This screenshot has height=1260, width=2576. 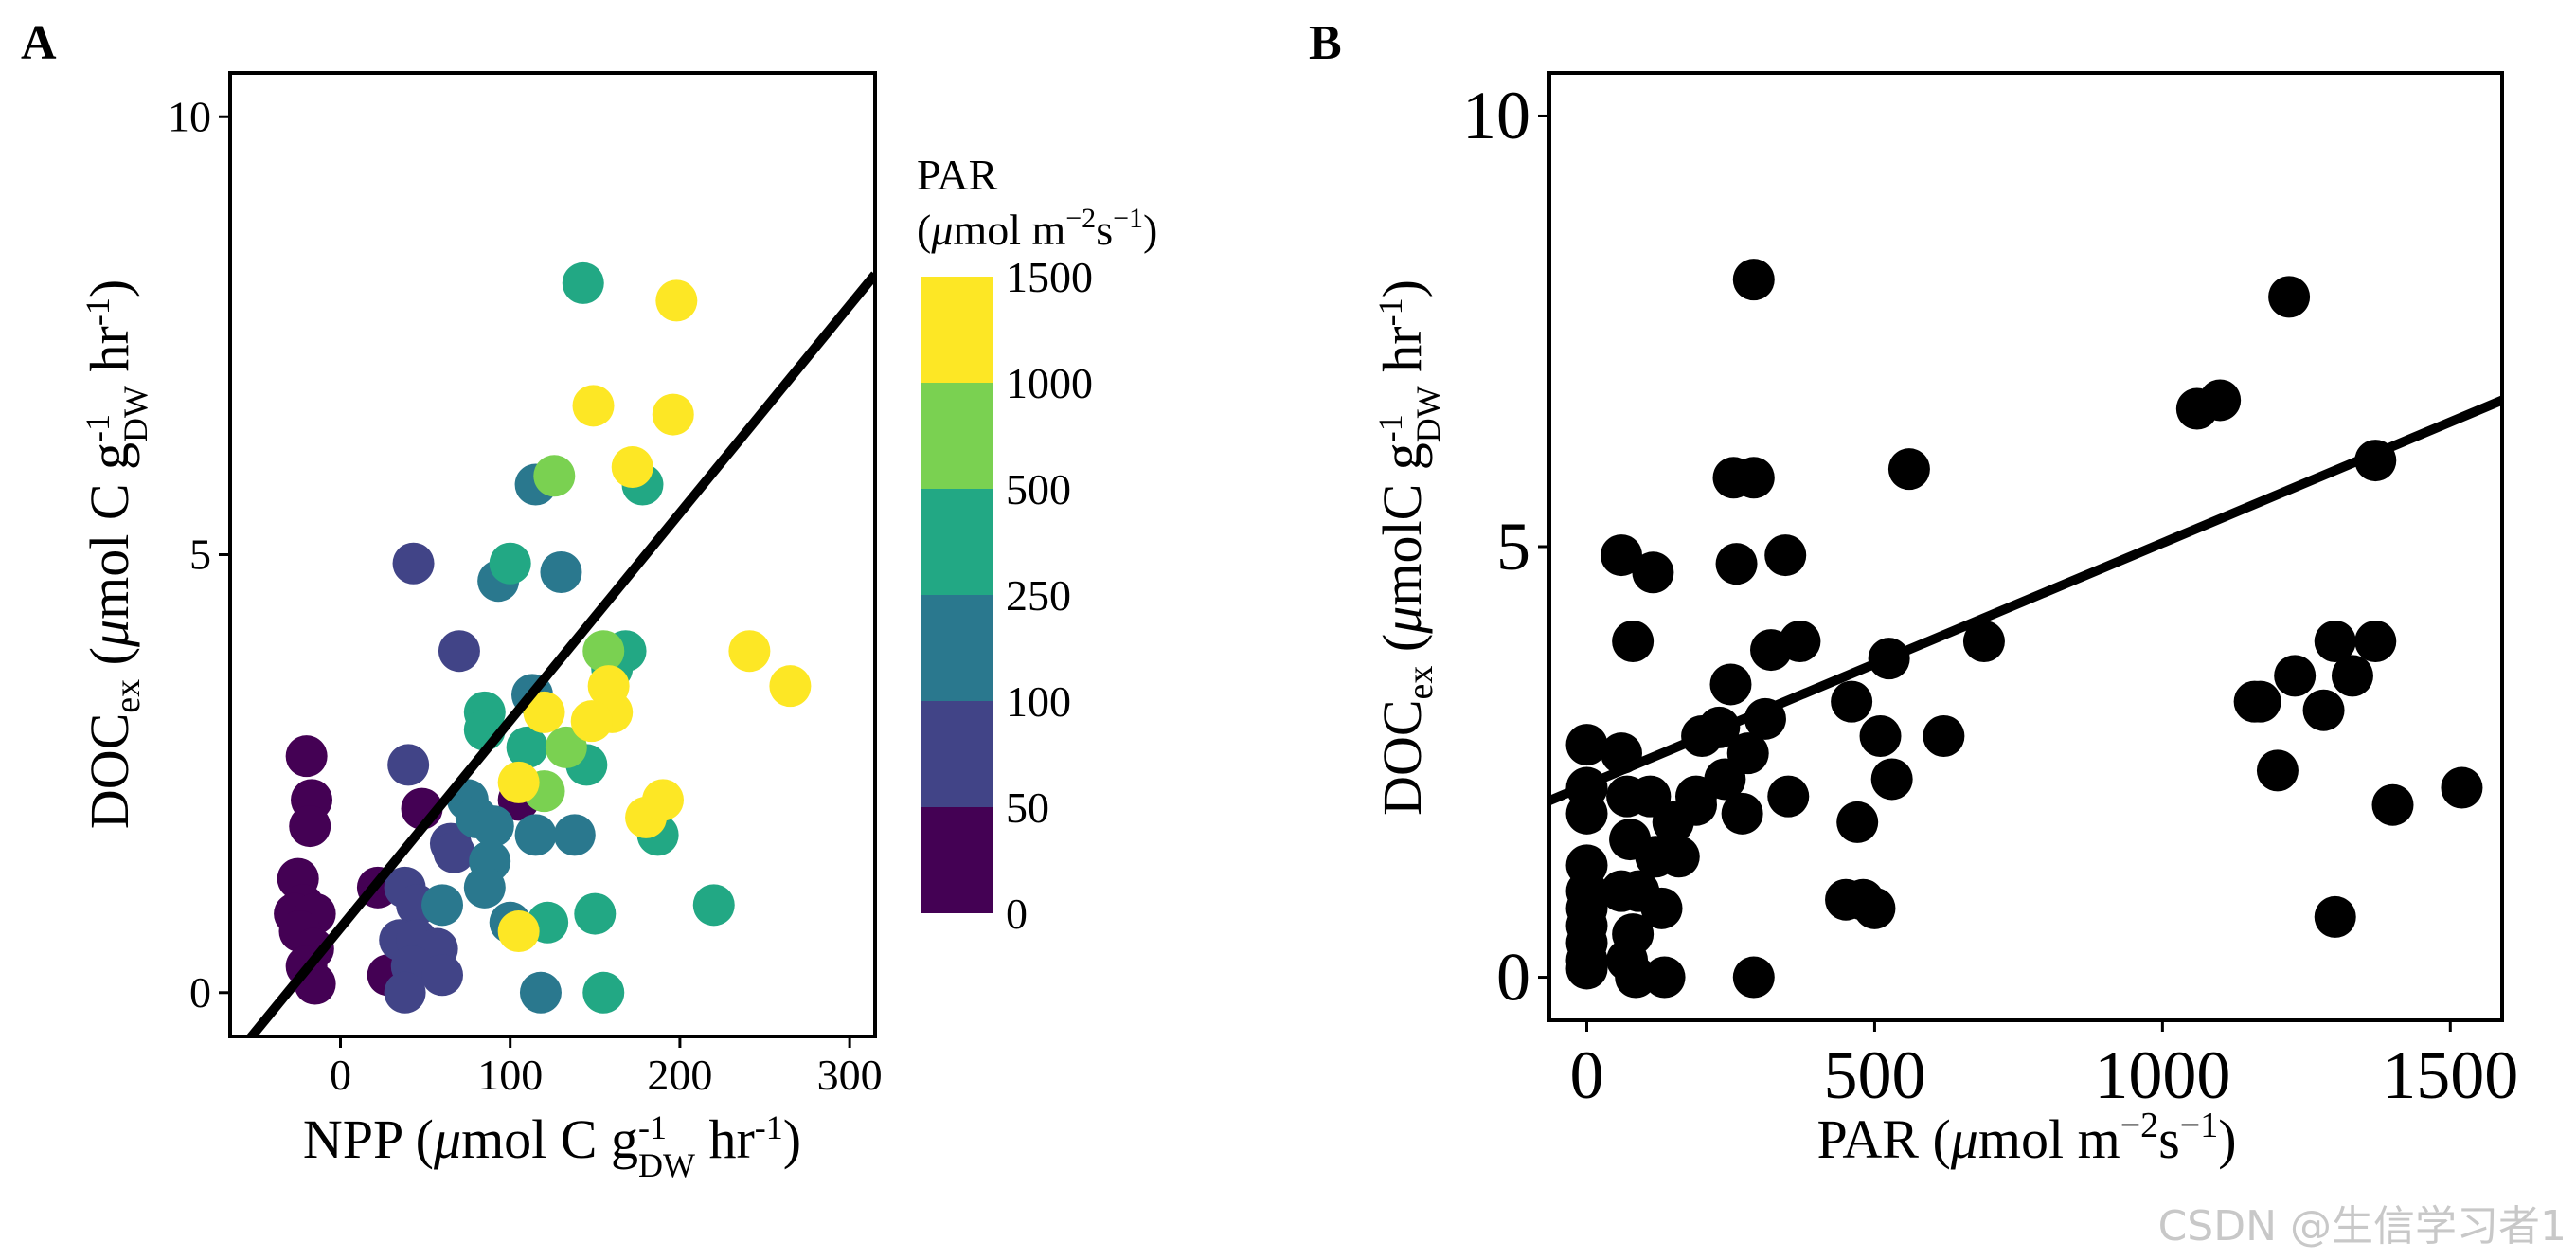 I want to click on panel-b-fit-line, so click(x=2025, y=600).